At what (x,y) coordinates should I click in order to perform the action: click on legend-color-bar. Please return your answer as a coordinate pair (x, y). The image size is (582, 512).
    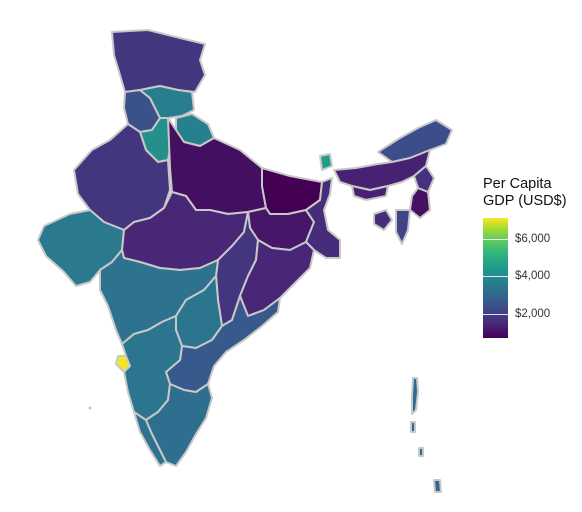
    Looking at the image, I should click on (495, 278).